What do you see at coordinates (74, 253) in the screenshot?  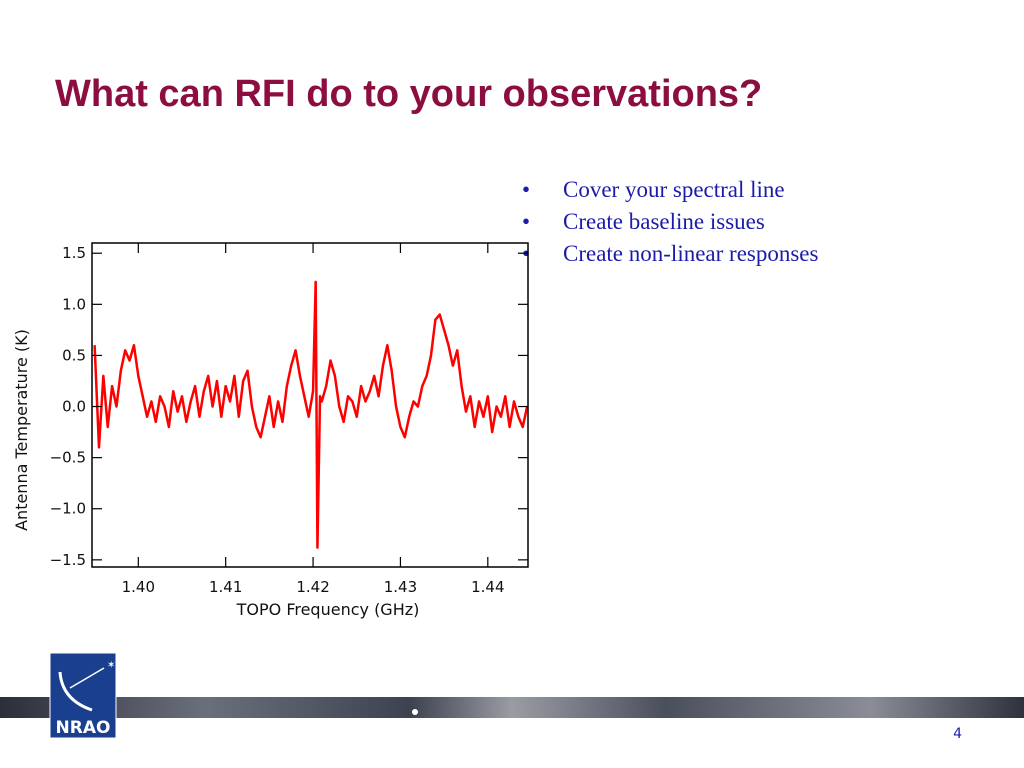 I see `y-tick-label: 1.5` at bounding box center [74, 253].